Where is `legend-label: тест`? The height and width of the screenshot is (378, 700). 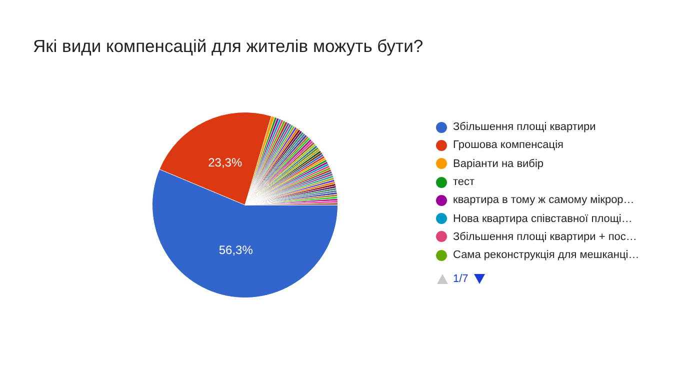 legend-label: тест is located at coordinates (464, 182).